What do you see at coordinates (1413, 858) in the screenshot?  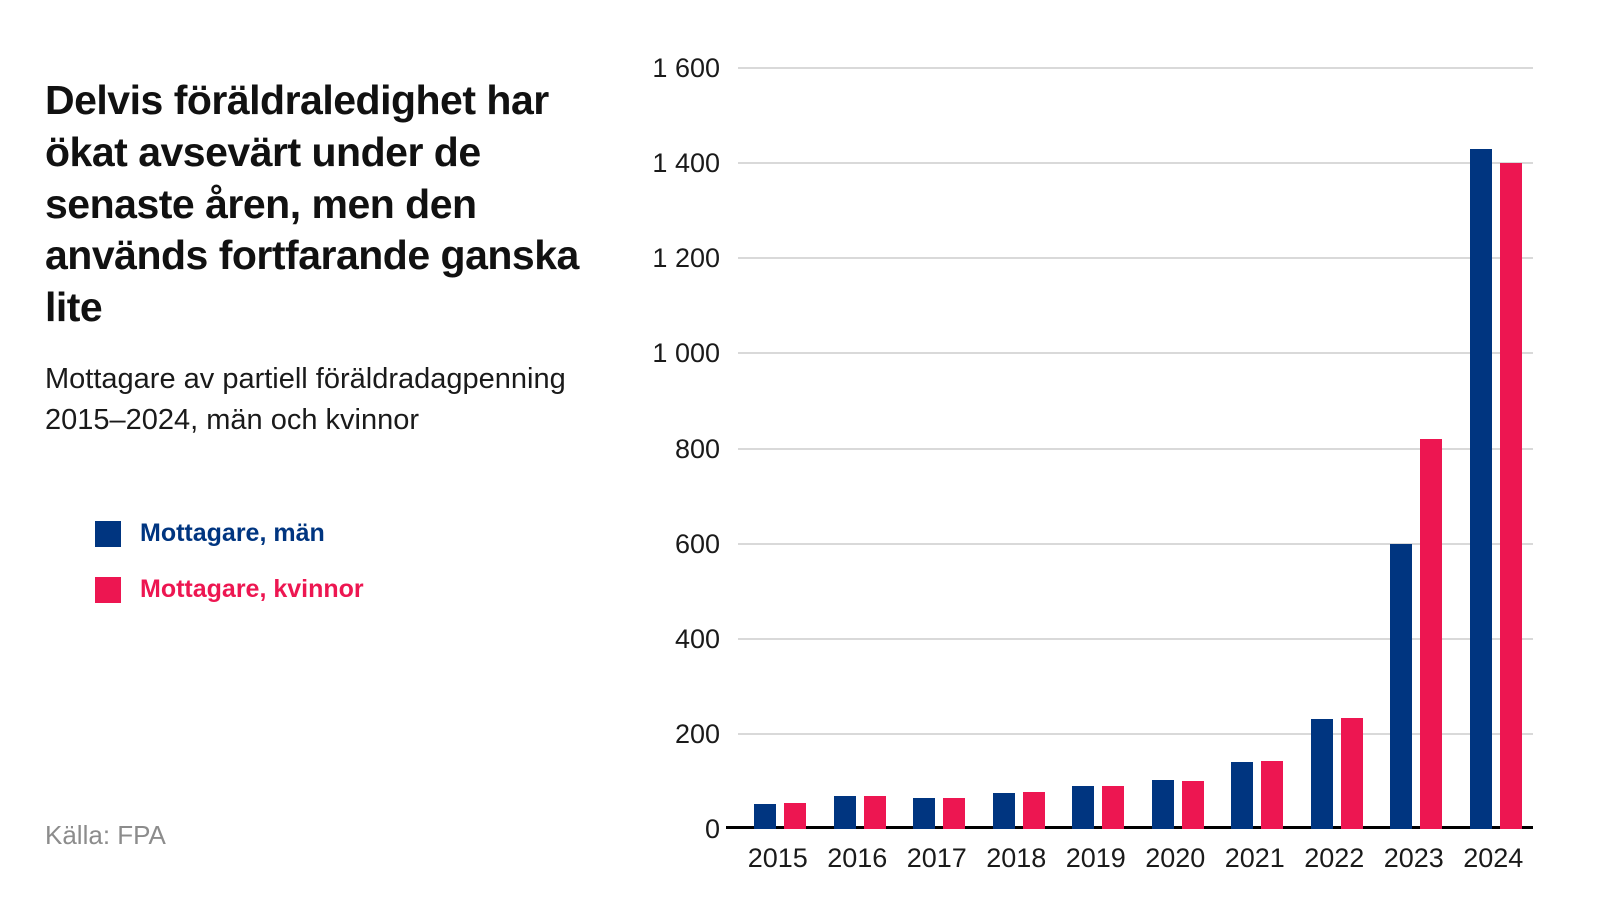 I see `x-tick-label: 2023` at bounding box center [1413, 858].